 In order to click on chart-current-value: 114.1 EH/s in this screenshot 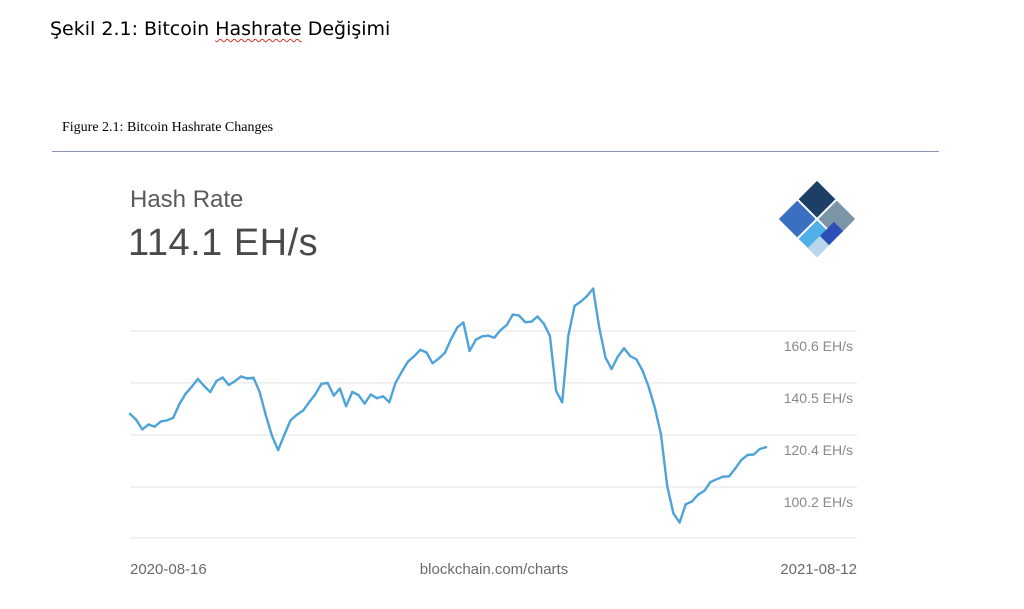, I will do `click(223, 243)`.